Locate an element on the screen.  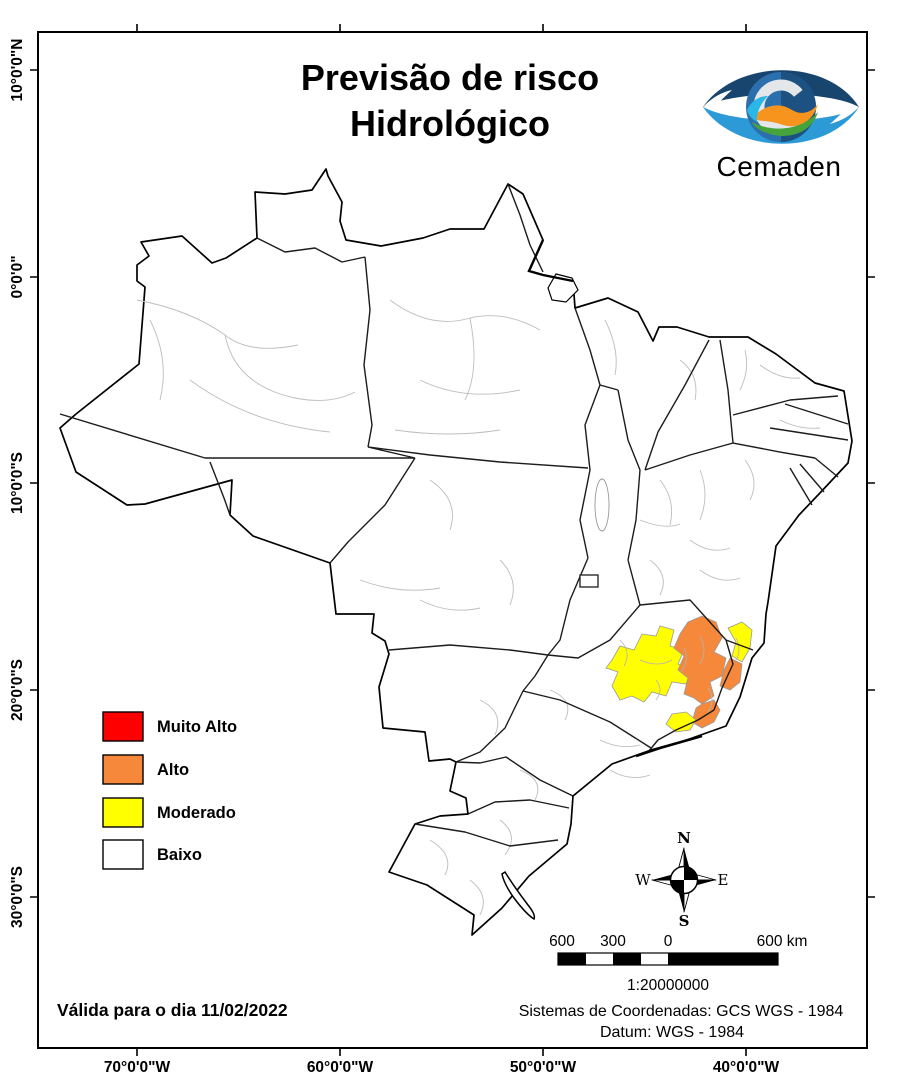
page-title-line2: Hidrológico is located at coordinates (450, 123).